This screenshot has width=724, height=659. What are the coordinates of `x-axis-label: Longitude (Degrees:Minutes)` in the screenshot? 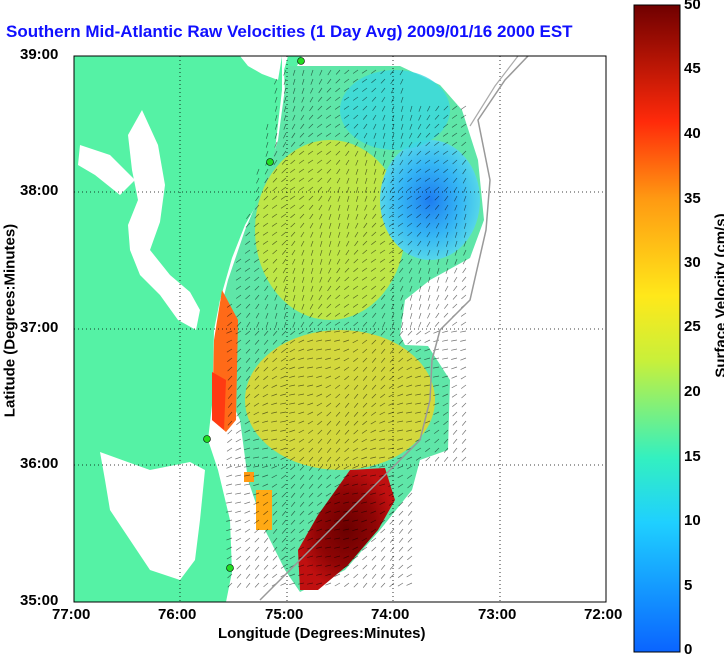 It's located at (322, 633).